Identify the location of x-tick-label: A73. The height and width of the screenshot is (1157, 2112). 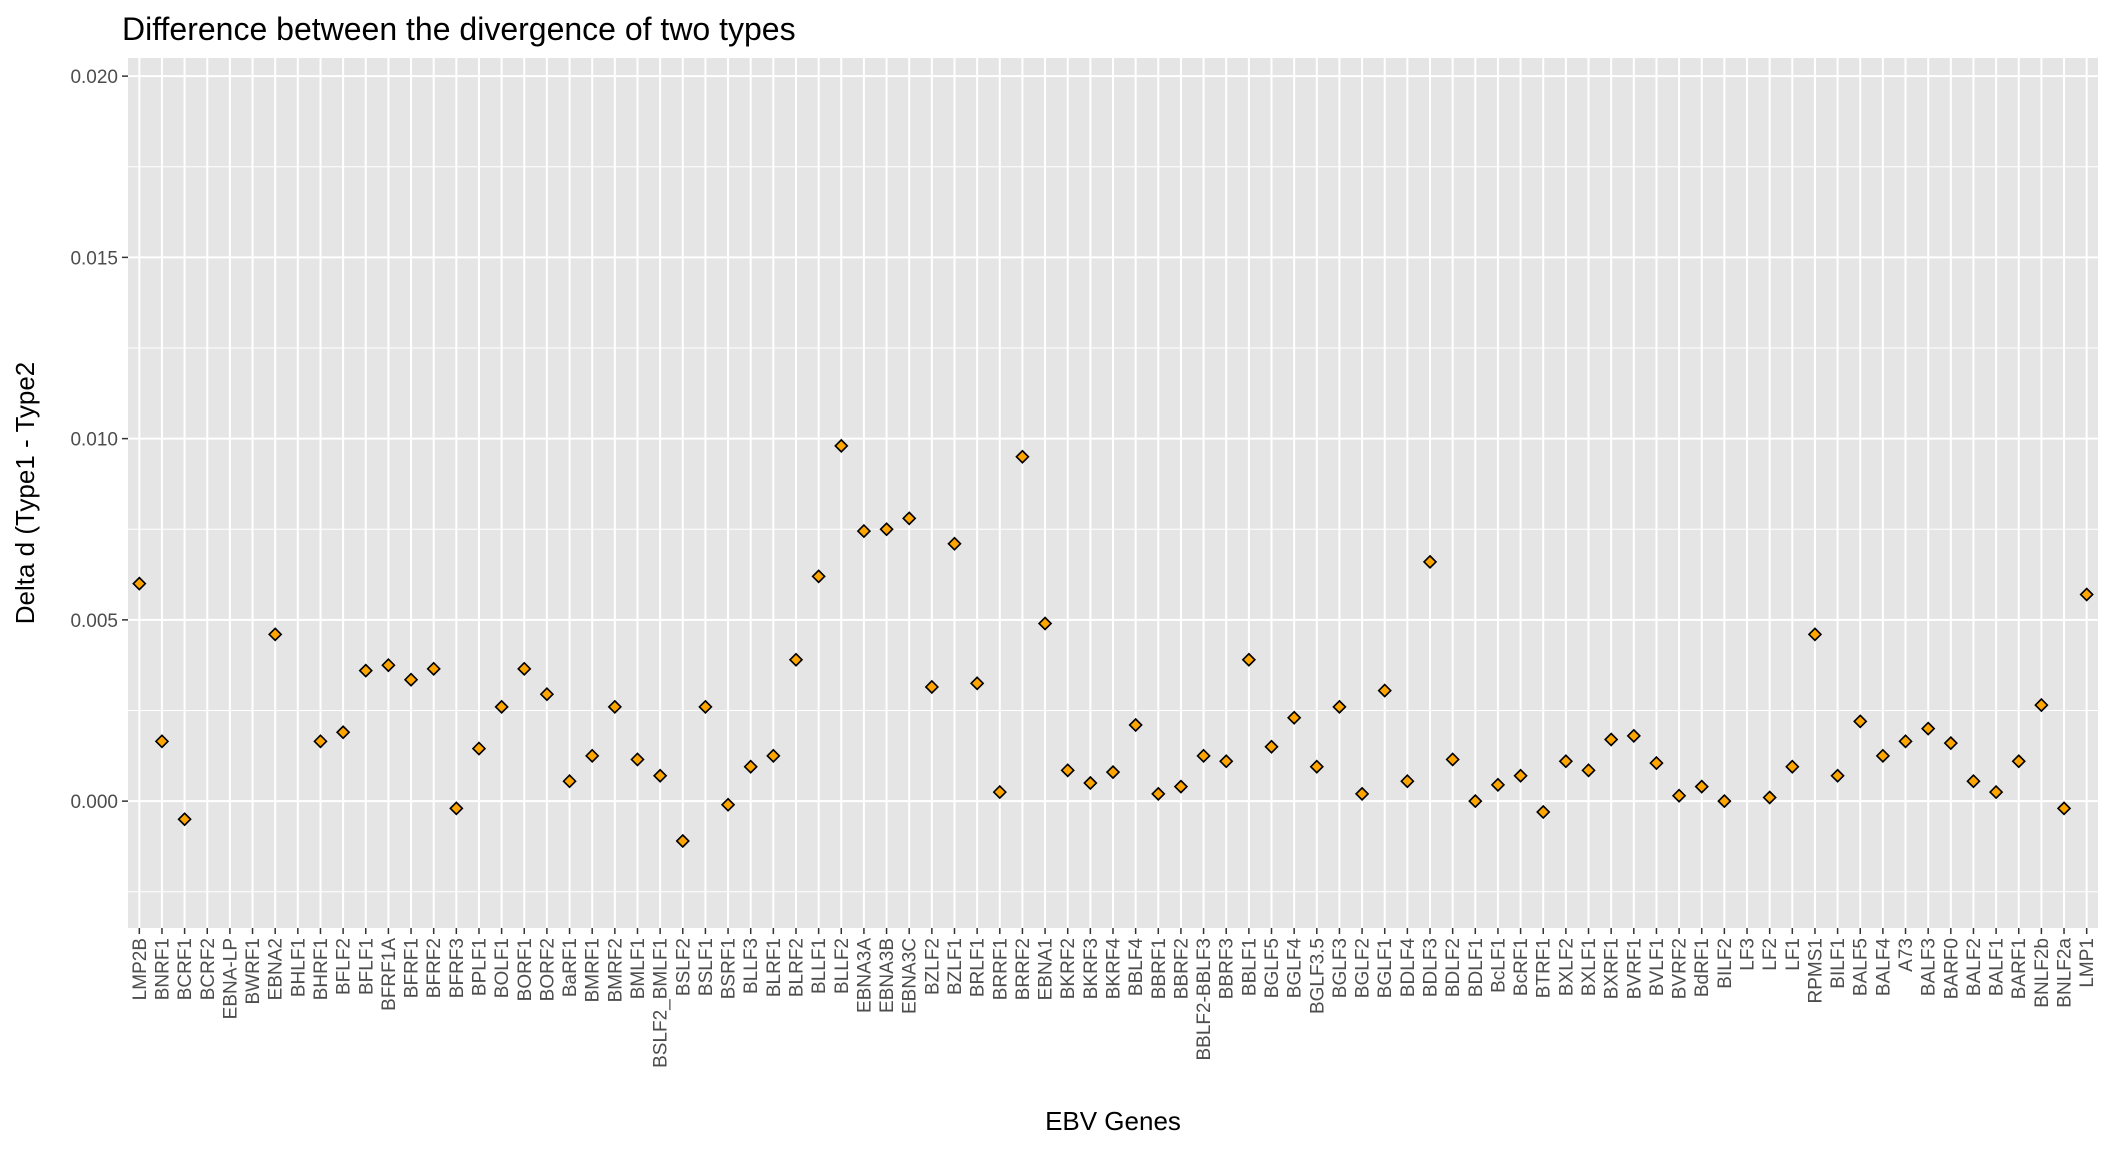
(1906, 955).